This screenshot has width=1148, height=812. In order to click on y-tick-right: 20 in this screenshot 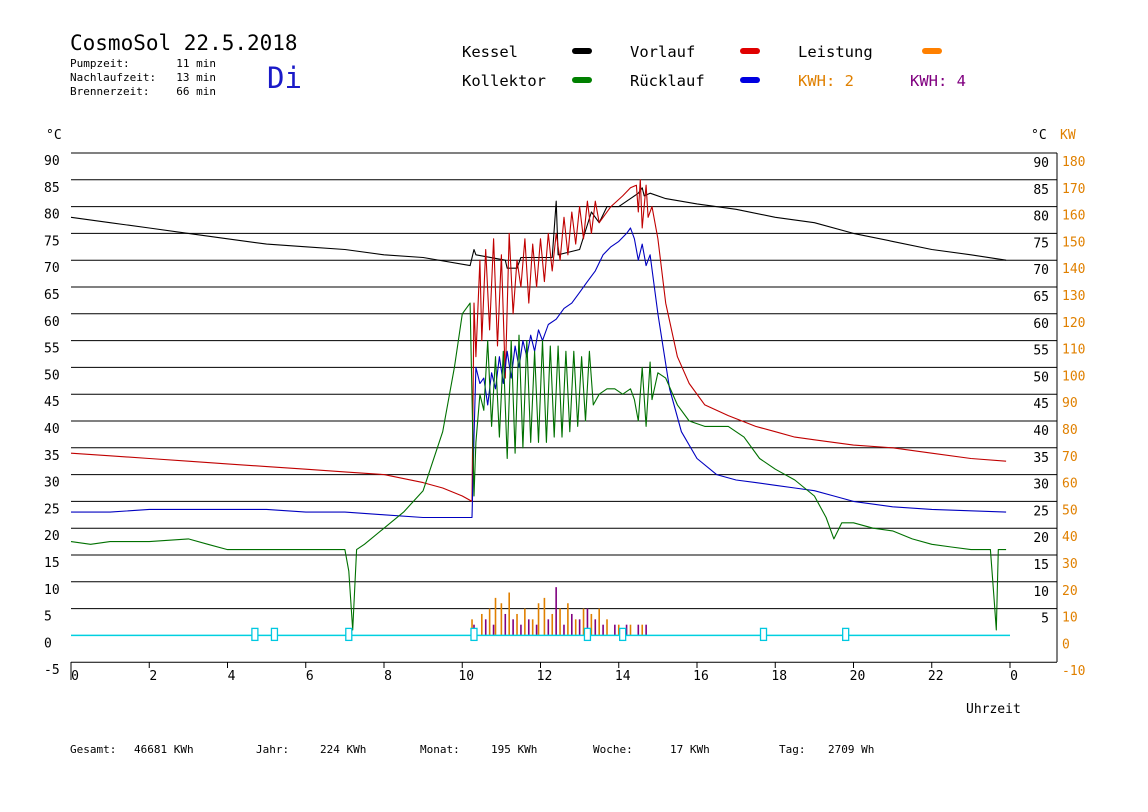, I will do `click(1041, 538)`.